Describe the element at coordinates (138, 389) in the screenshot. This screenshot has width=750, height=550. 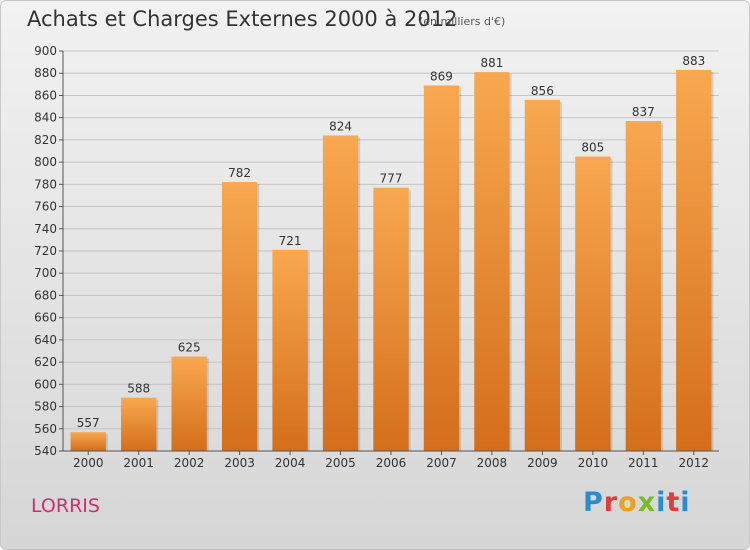
I see `value-label: 588` at that location.